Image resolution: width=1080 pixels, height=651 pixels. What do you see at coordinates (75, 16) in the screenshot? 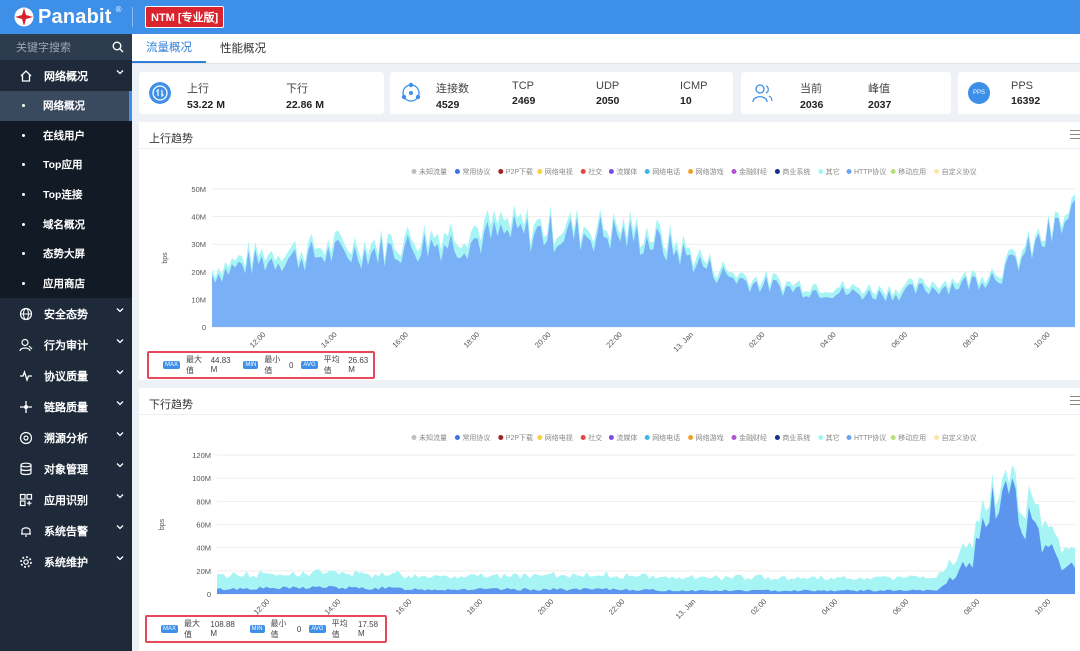
I see `brand-name: Panabit` at bounding box center [75, 16].